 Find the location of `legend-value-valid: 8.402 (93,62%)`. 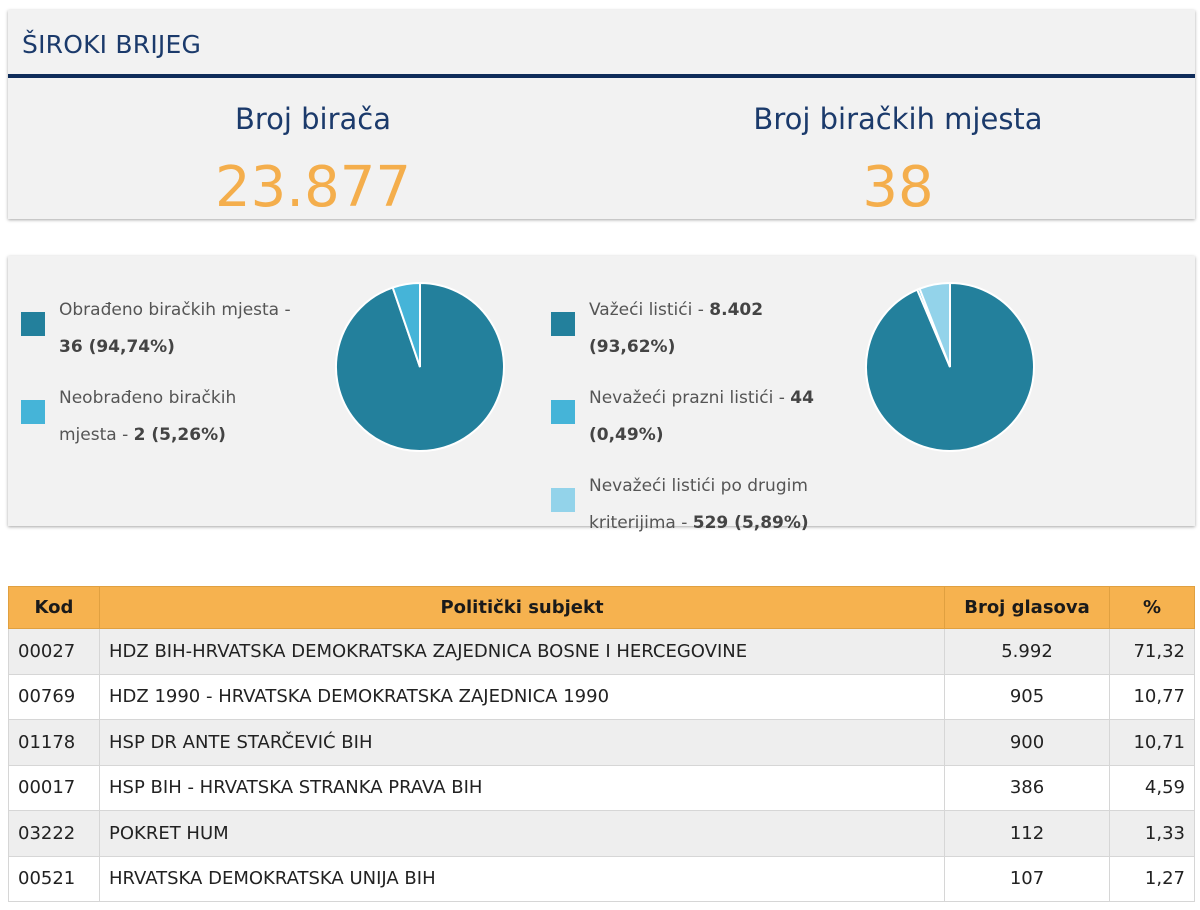

legend-value-valid: 8.402 (93,62%) is located at coordinates (676, 328).